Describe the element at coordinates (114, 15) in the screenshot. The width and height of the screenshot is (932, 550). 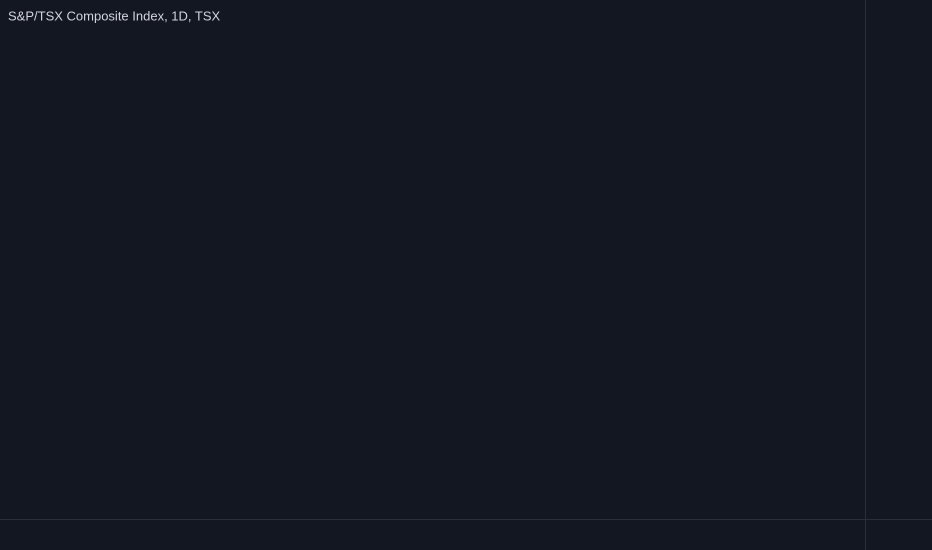
I see `chart-title: S&P/TSX Composite Index, 1D, TSX` at that location.